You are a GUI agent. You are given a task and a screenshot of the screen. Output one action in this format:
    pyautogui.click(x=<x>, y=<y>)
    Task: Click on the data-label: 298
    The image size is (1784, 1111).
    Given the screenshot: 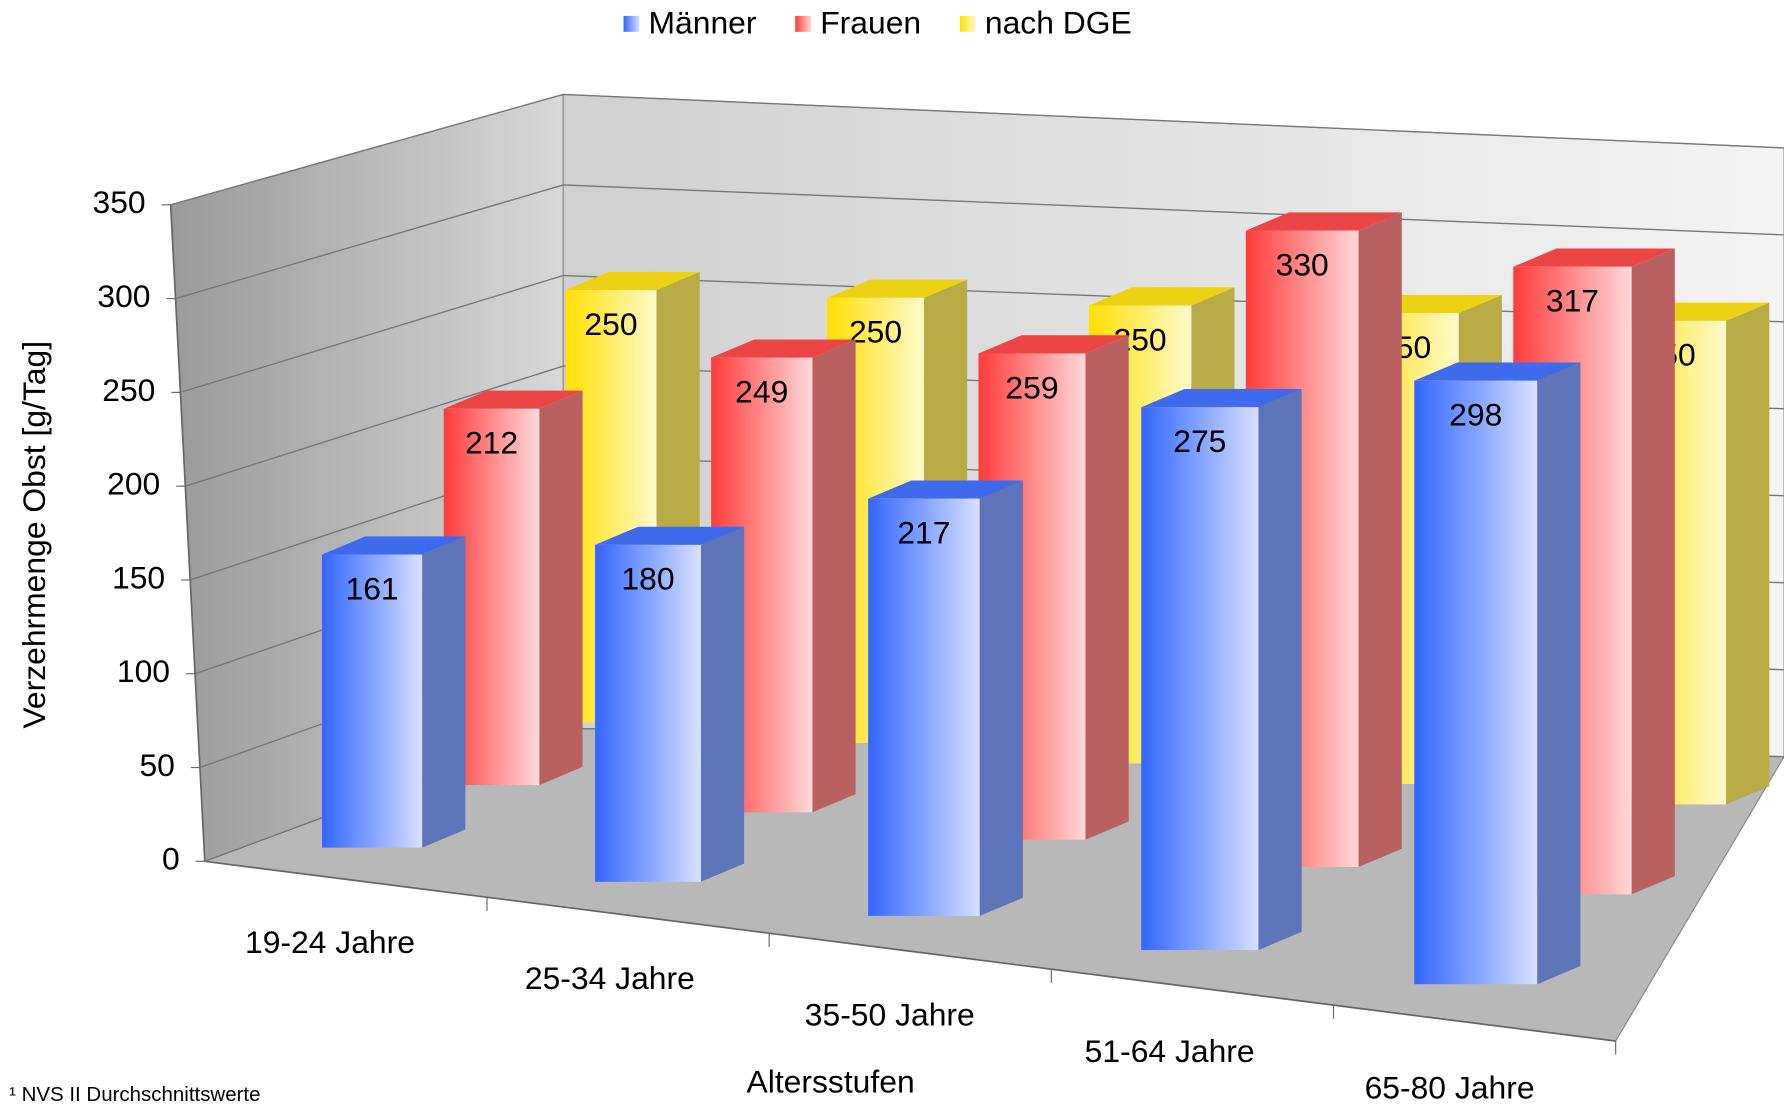 What is the action you would take?
    pyautogui.click(x=1475, y=414)
    